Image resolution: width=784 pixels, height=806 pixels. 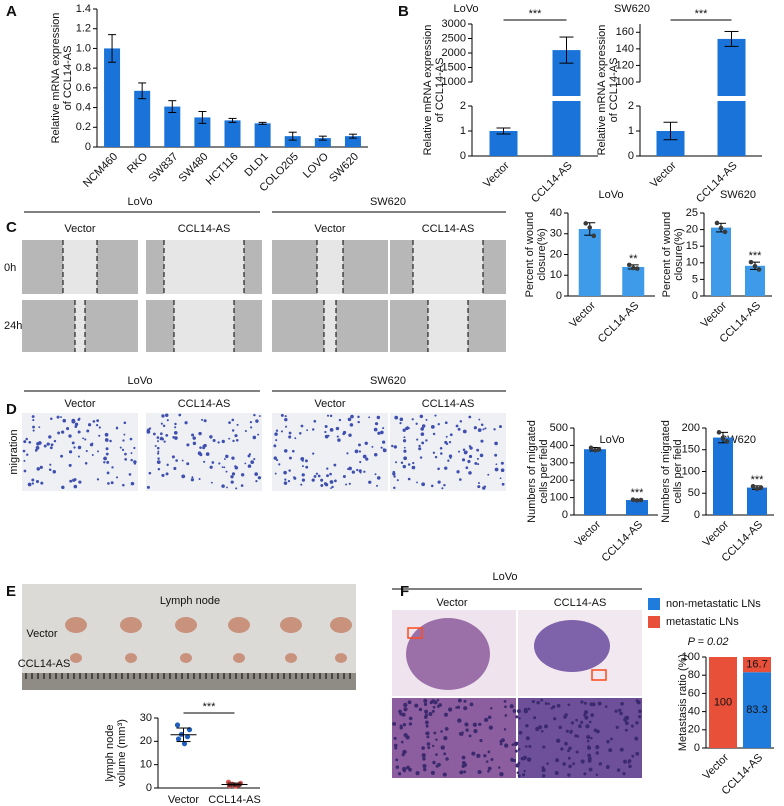 What do you see at coordinates (83, 29) in the screenshot?
I see `y-tick-label: 1.2` at bounding box center [83, 29].